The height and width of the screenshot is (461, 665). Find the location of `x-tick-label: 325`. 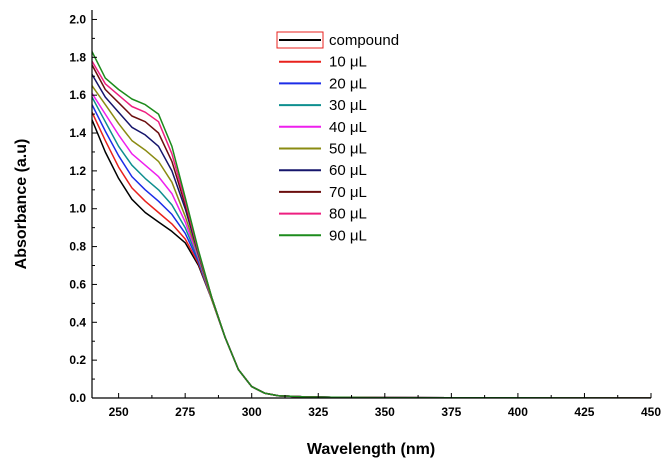

x-tick-label: 325 is located at coordinates (318, 412).